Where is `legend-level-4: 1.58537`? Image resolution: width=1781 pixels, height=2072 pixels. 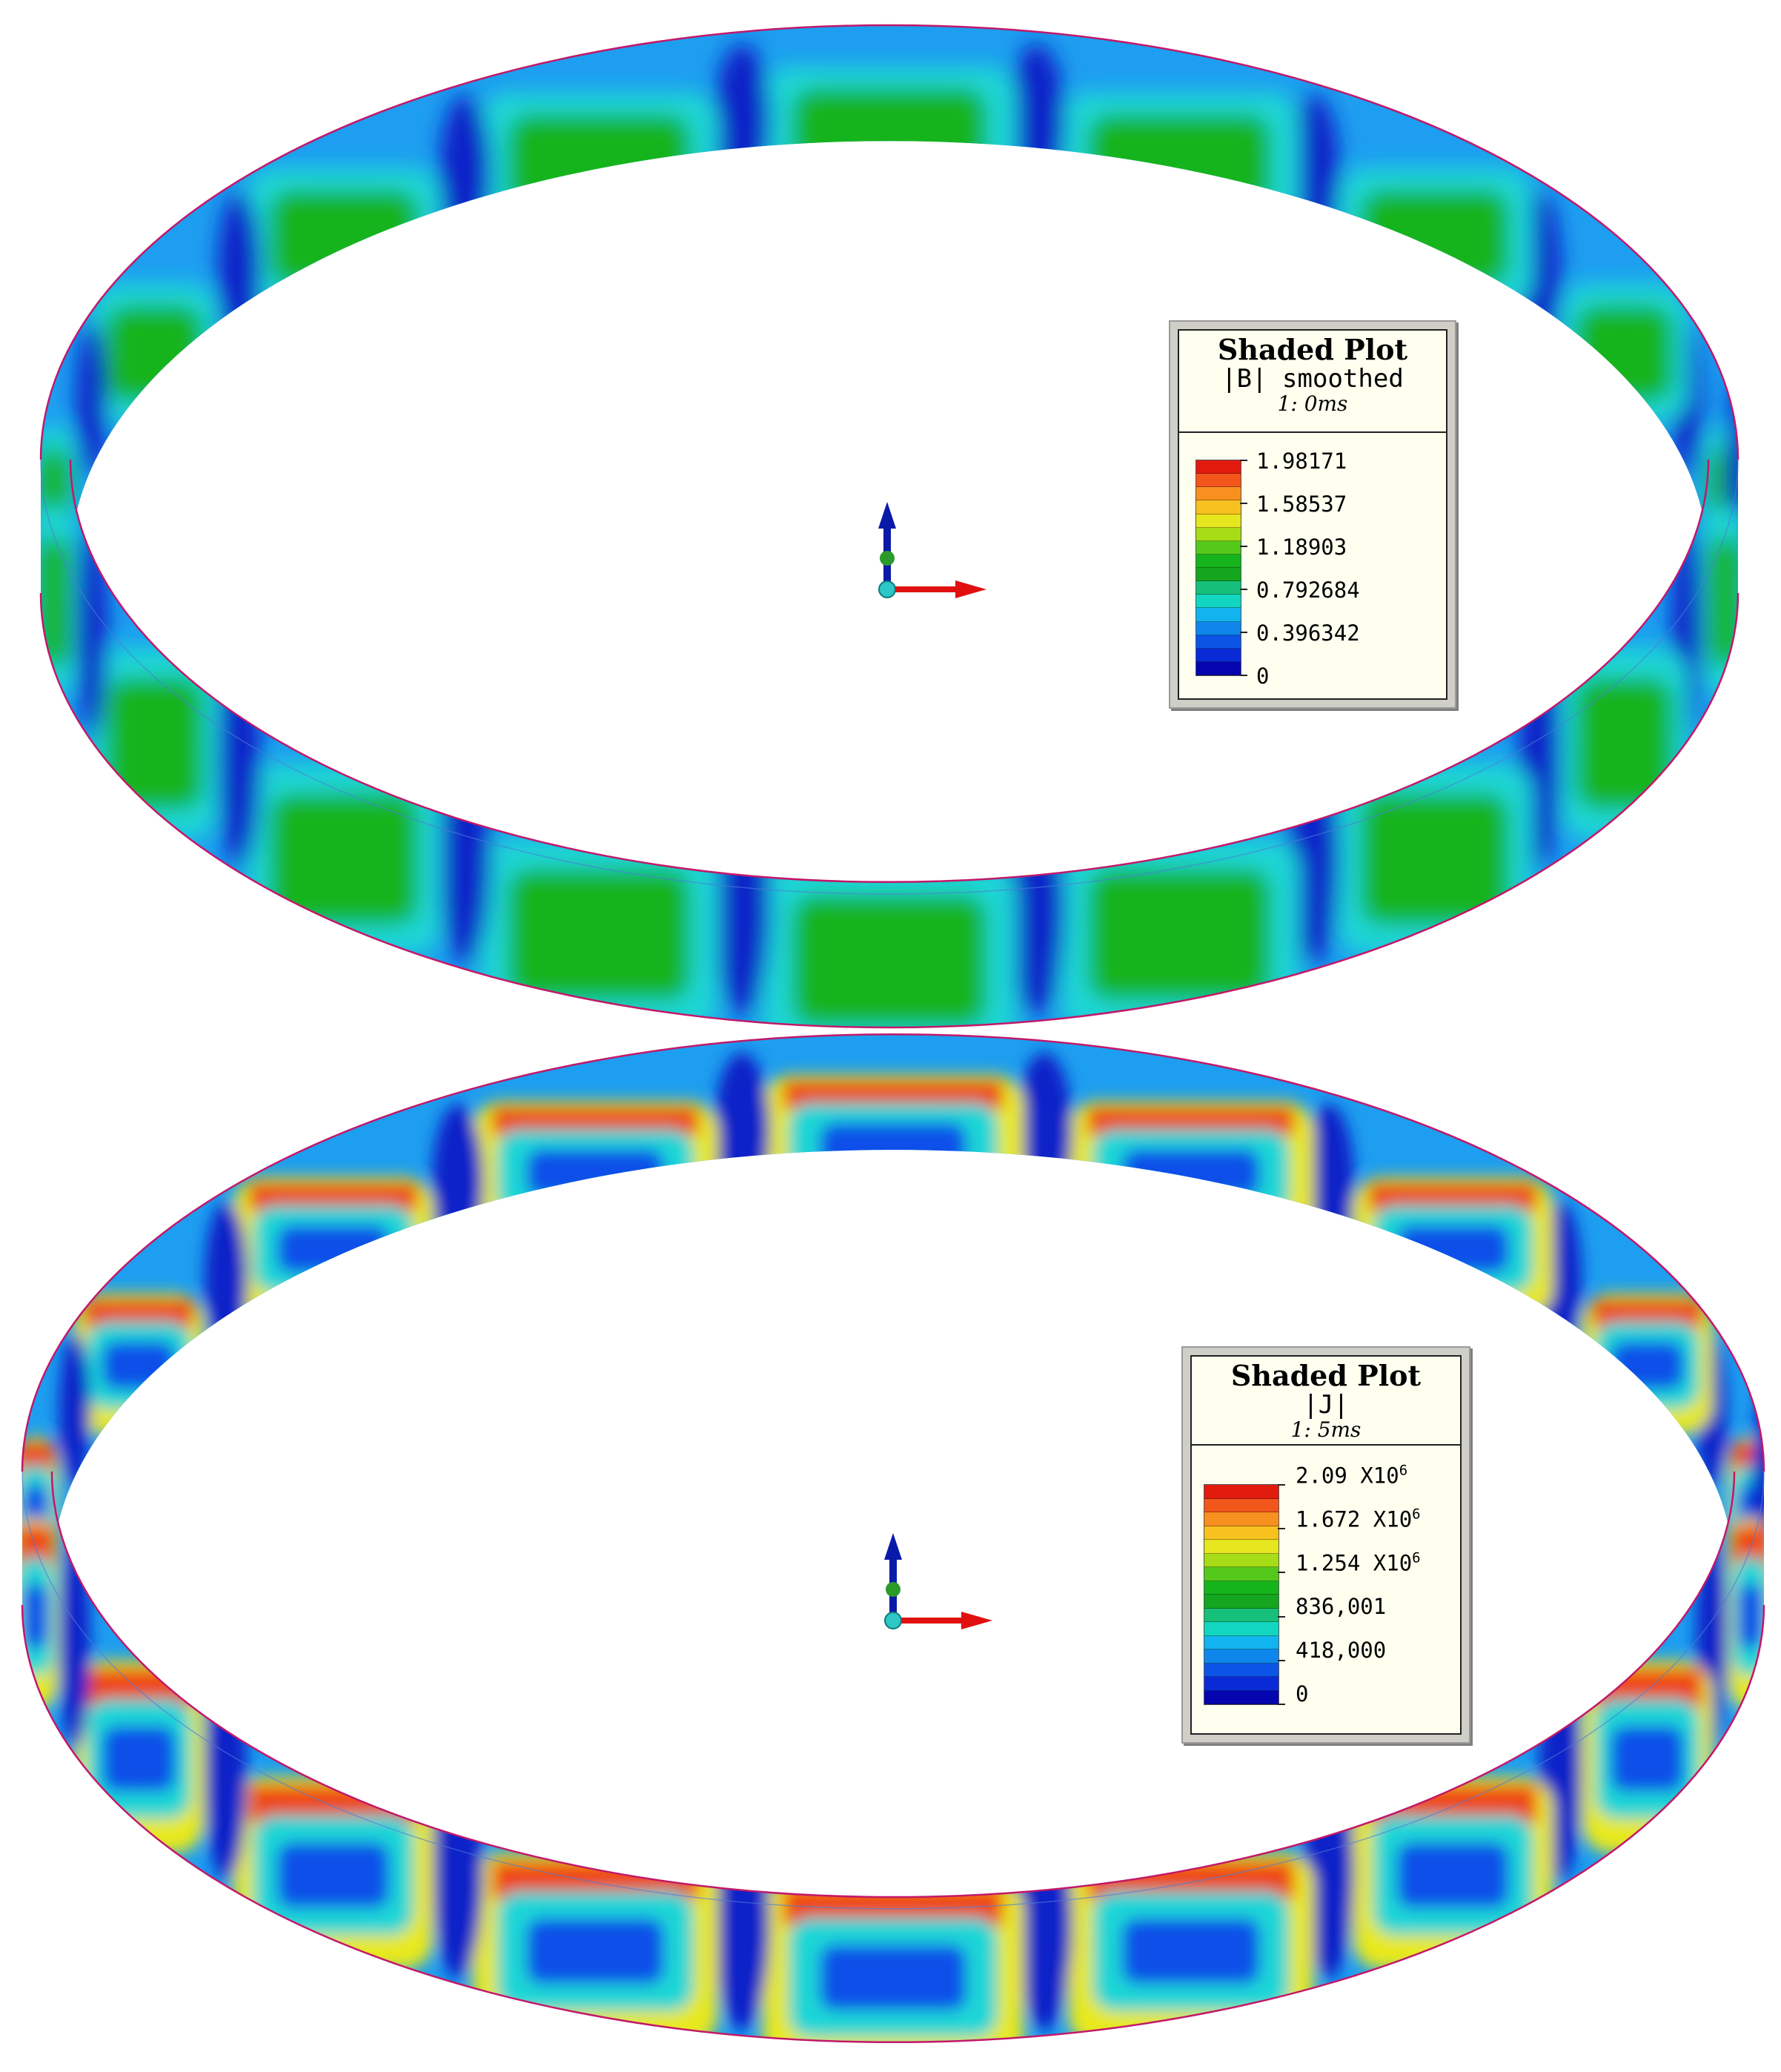
legend-level-4: 1.58537 is located at coordinates (1301, 504).